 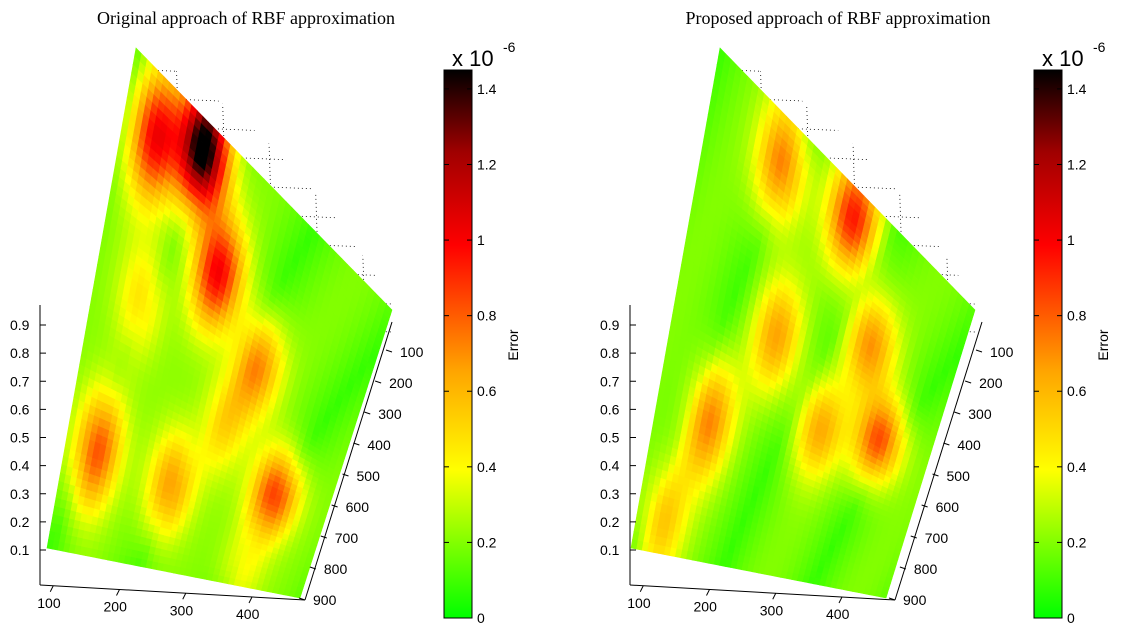 I want to click on z-tick-label: 0.3, so click(x=20, y=494).